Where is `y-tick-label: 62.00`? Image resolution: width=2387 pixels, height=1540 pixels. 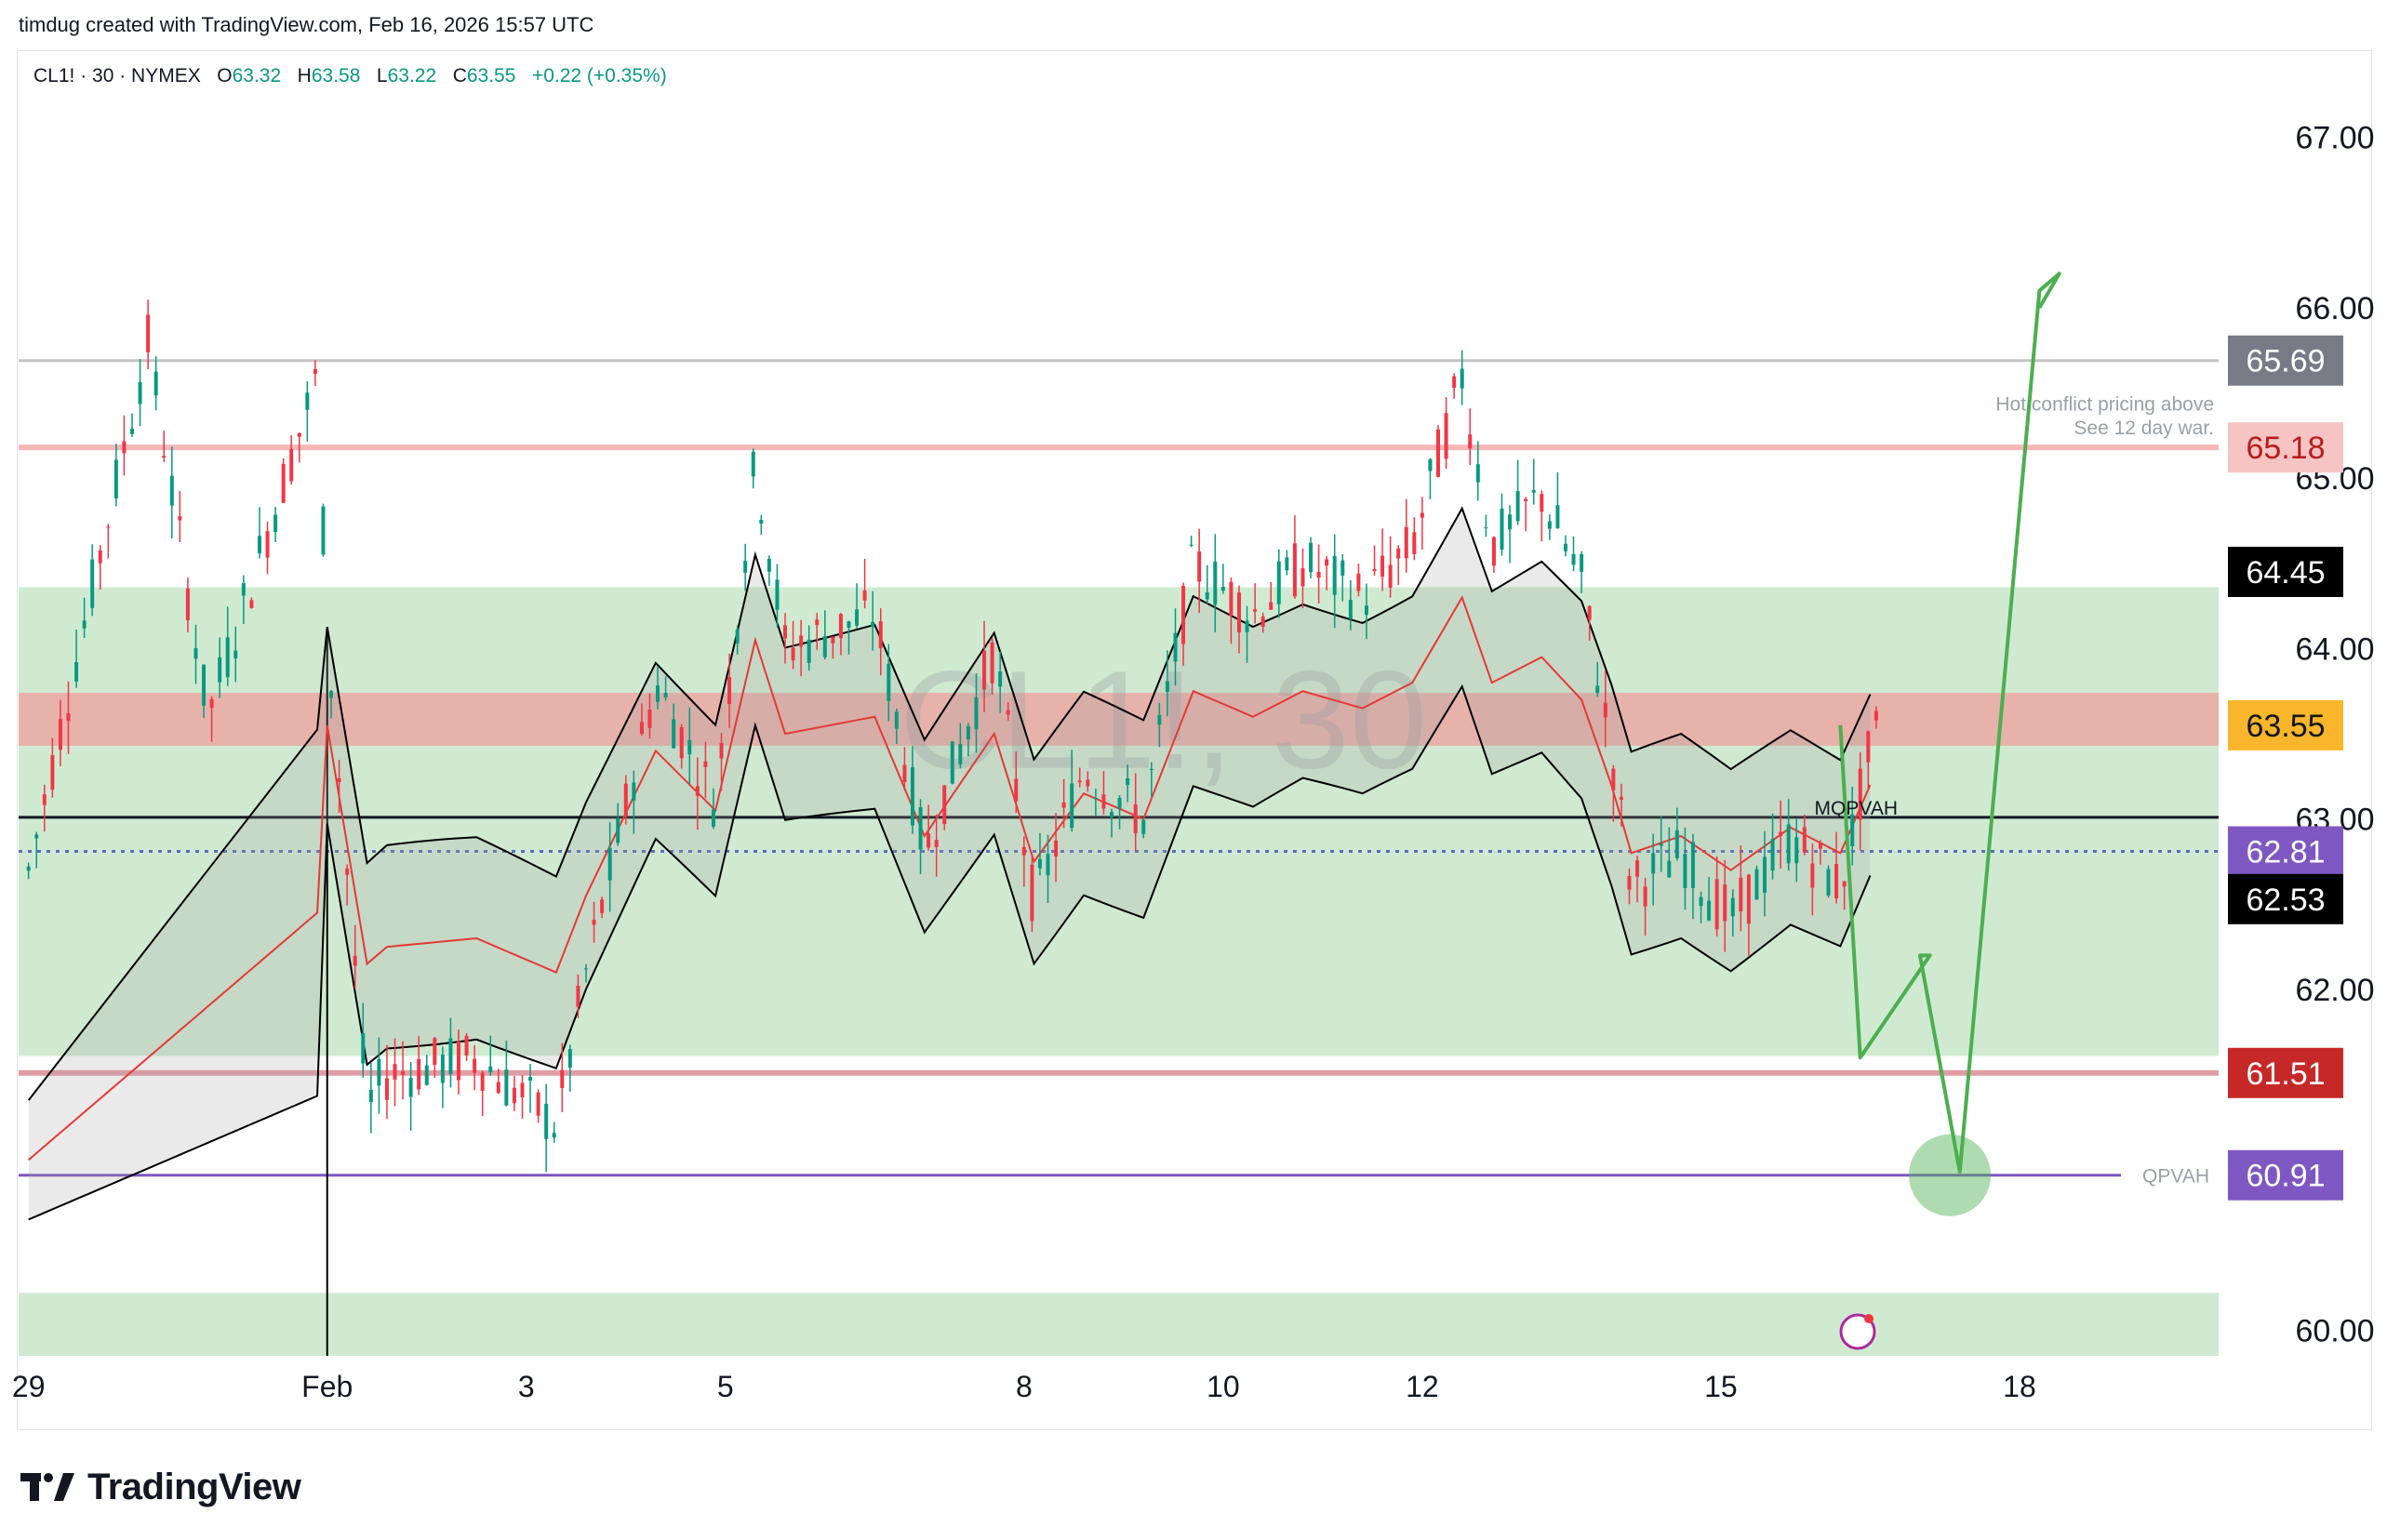
y-tick-label: 62.00 is located at coordinates (2334, 990).